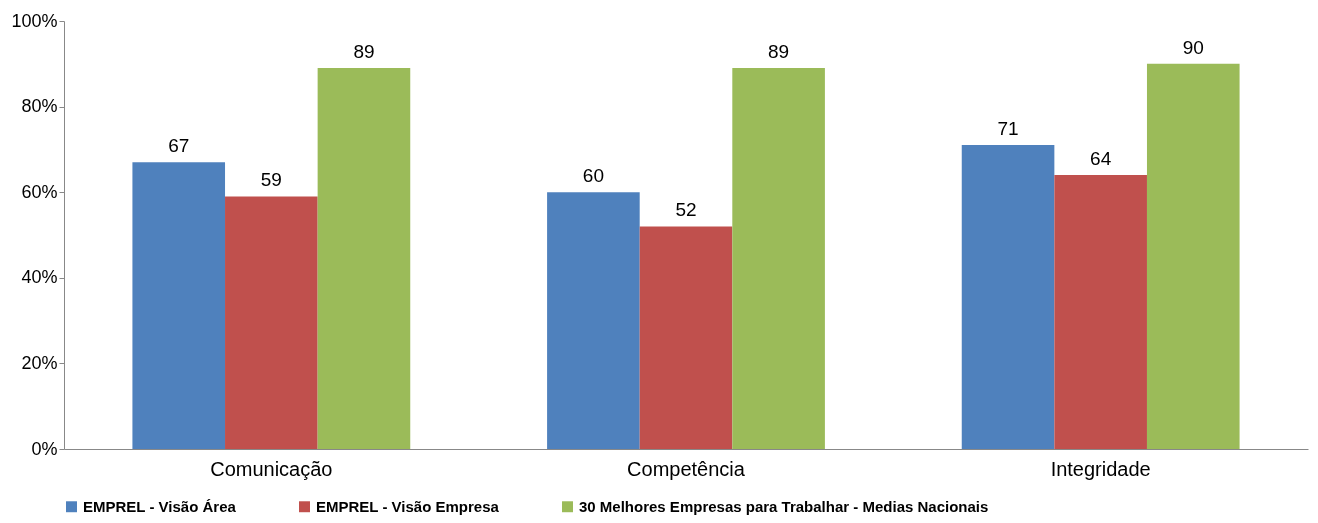 The height and width of the screenshot is (523, 1318). What do you see at coordinates (34, 20) in the screenshot?
I see `y-tick-label: 100%` at bounding box center [34, 20].